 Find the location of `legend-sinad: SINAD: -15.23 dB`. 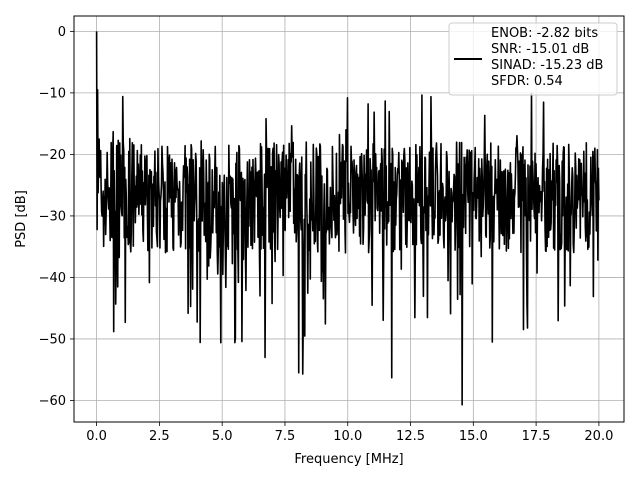

legend-sinad: SINAD: -15.23 dB is located at coordinates (547, 65).